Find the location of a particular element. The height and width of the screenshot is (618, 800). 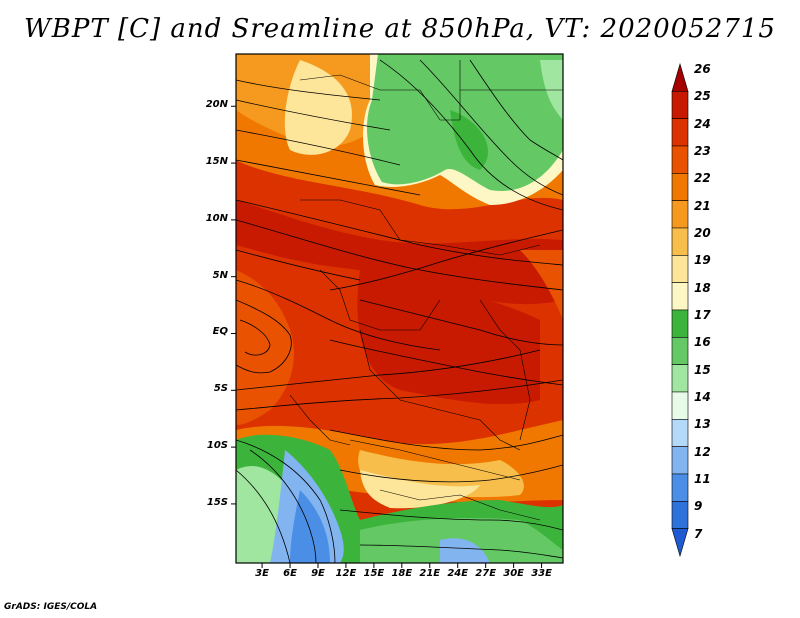

colorbar-label: 23 is located at coordinates (702, 151).